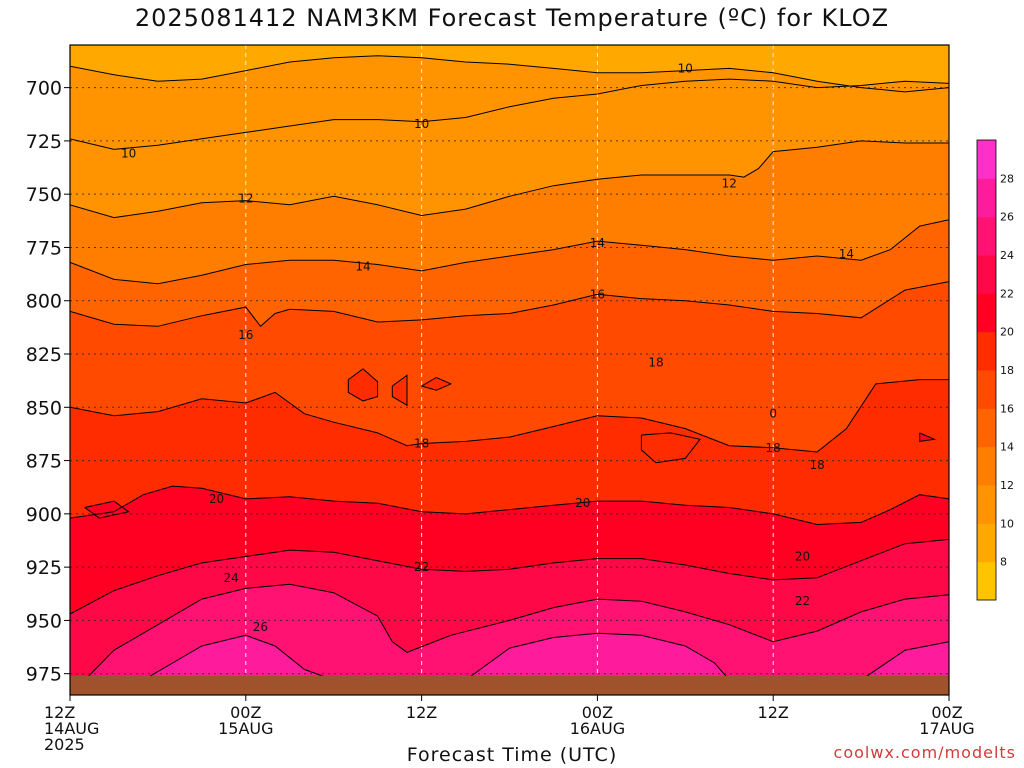 This screenshot has height=768, width=1024. Describe the element at coordinates (509, 685) in the screenshot. I see `ground-layer` at that location.